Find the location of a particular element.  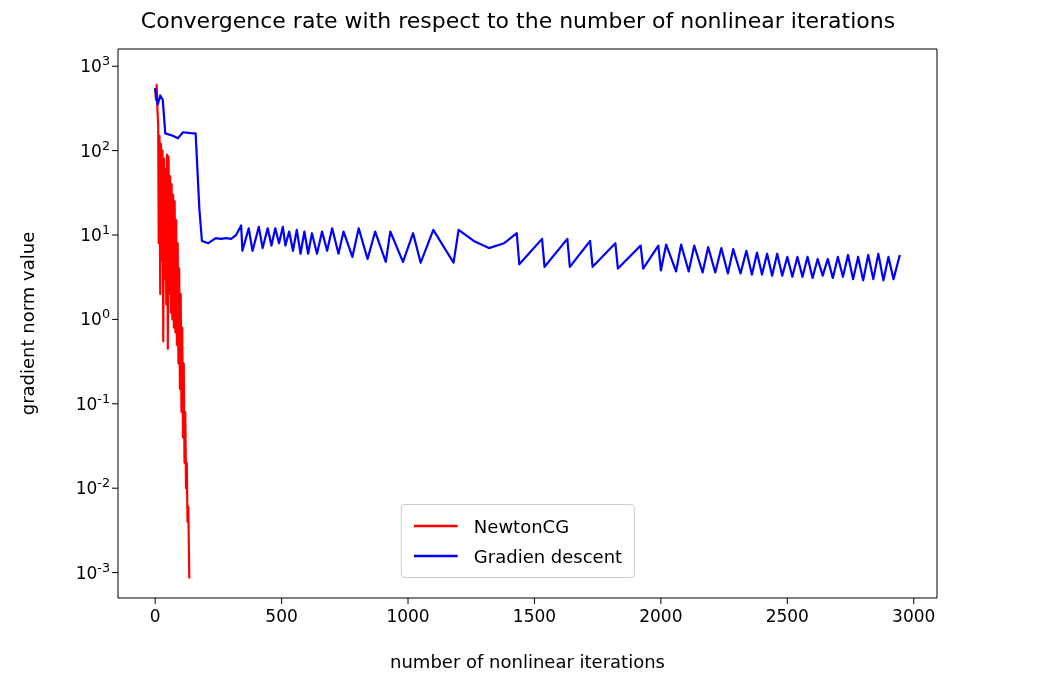

x-tick-label: 500 is located at coordinates (281, 616).